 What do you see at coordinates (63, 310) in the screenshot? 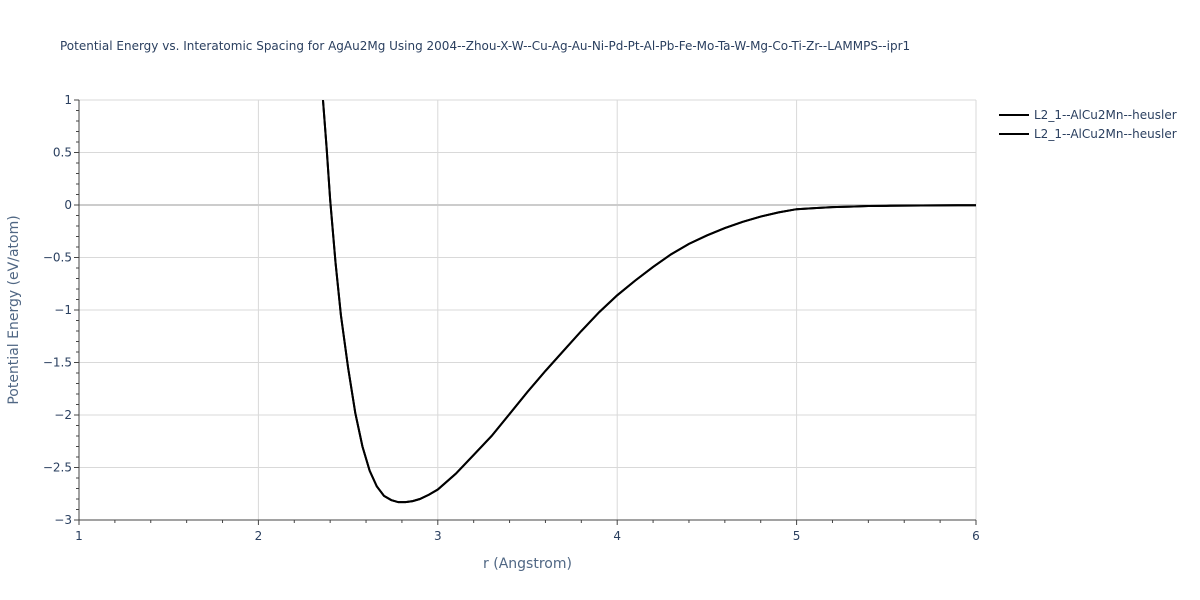
I see `y-tick-label: −1` at bounding box center [63, 310].